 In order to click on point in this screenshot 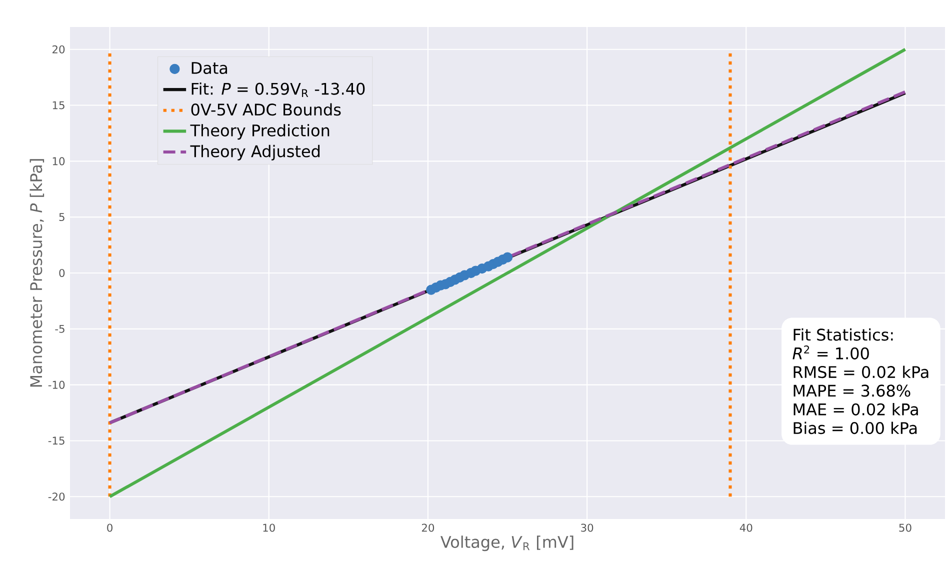, I will do `click(507, 257)`.